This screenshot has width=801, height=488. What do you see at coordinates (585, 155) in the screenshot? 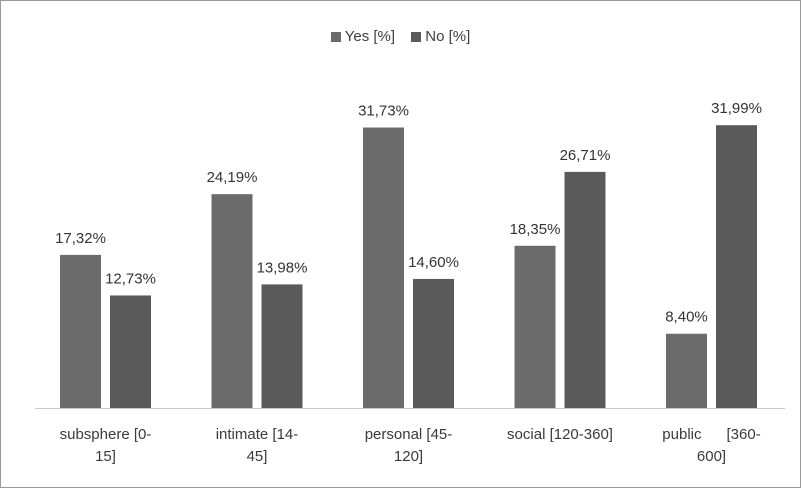
I see `data-label-no-3: 26,71%` at bounding box center [585, 155].